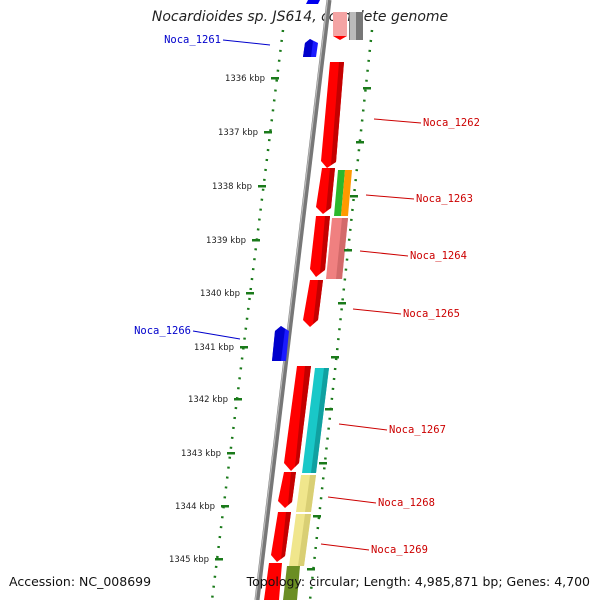 Image resolution: width=600 pixels, height=600 pixels. Describe the element at coordinates (451, 123) in the screenshot. I see `gene-label: Noca_1262` at that location.